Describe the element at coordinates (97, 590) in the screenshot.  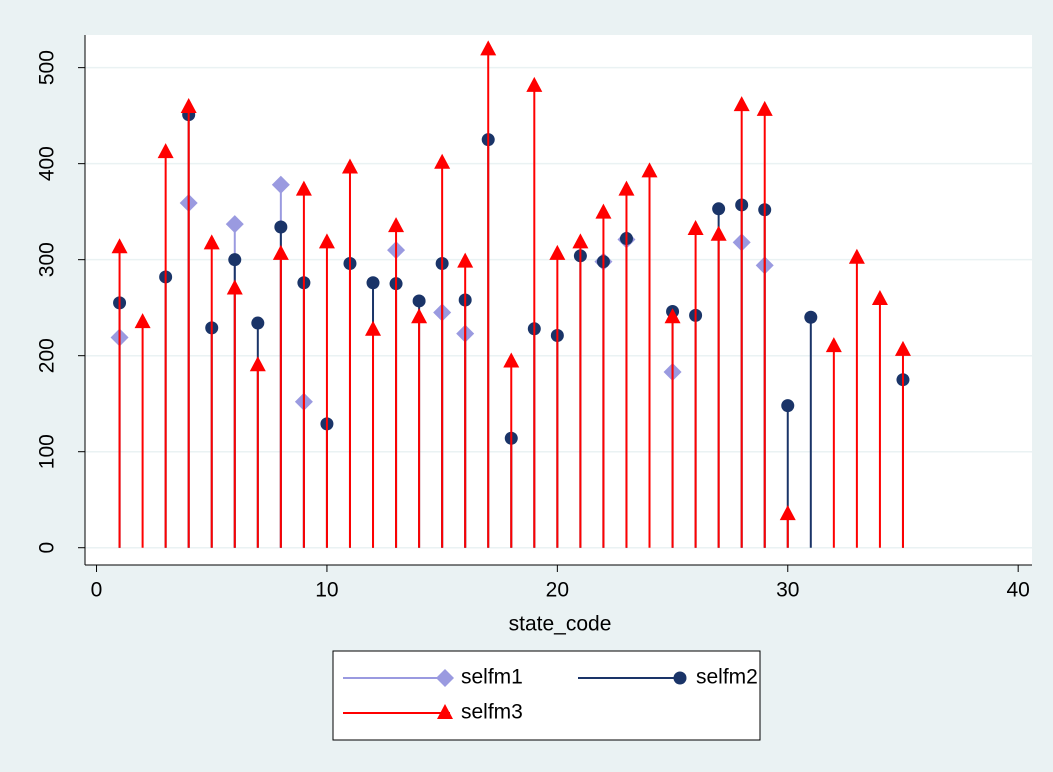
I see `x-tick-label: 0` at that location.